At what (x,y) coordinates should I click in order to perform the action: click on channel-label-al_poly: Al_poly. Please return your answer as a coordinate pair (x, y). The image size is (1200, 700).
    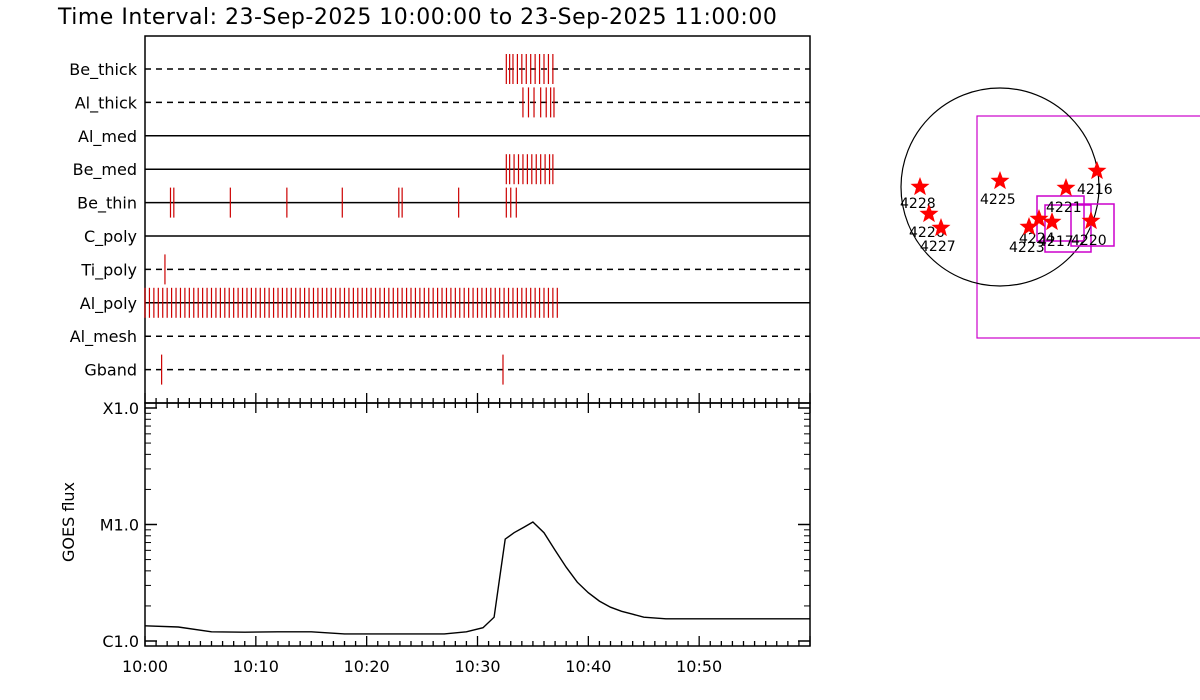
    Looking at the image, I should click on (108, 304).